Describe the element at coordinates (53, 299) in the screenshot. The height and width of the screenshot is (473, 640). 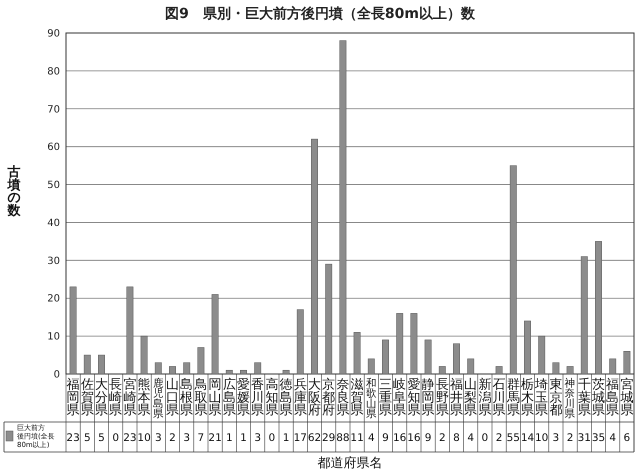
I see `y-tick-label: 20` at that location.